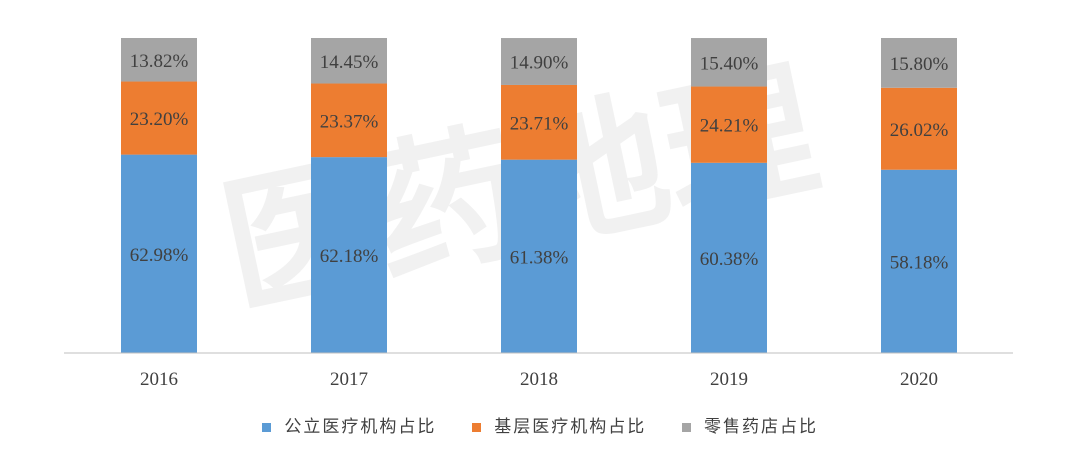  Describe the element at coordinates (266, 427) in the screenshot. I see `legend-swatch-public` at that location.